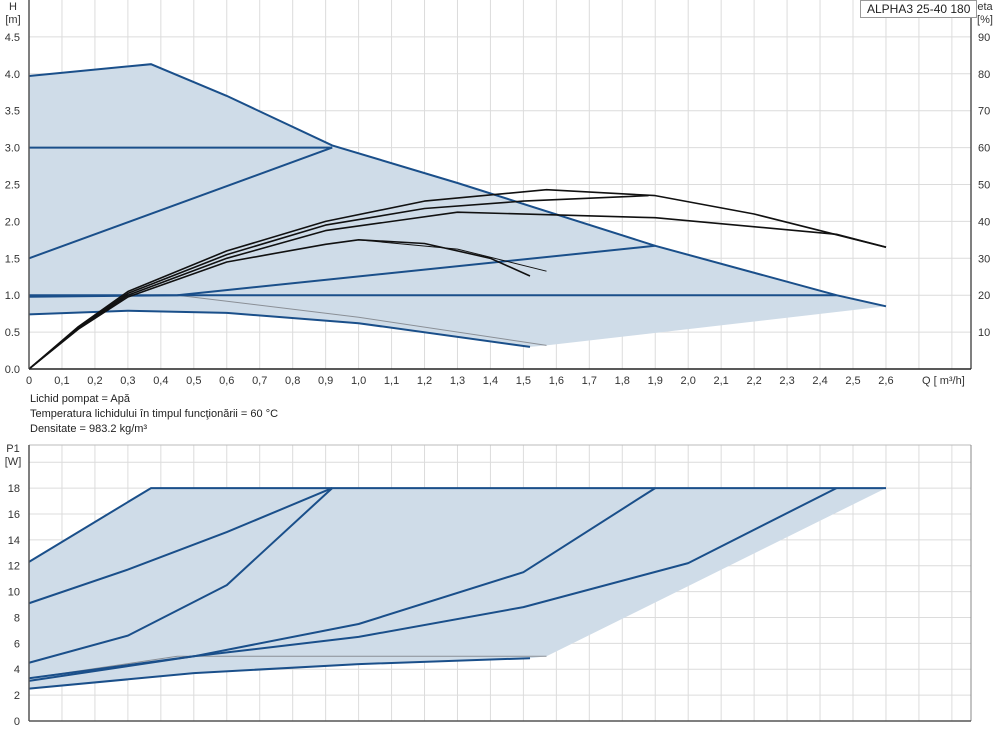 Image resolution: width=1000 pixels, height=739 pixels. Describe the element at coordinates (362, 320) in the screenshot. I see `head-curve-thin` at that location.